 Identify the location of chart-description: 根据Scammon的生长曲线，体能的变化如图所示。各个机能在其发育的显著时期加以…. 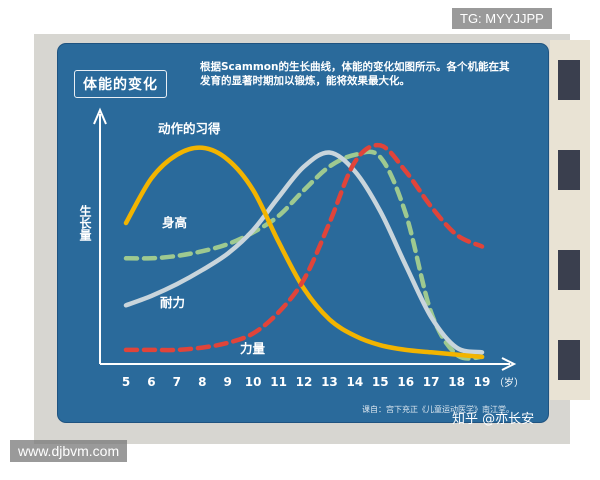
(355, 74).